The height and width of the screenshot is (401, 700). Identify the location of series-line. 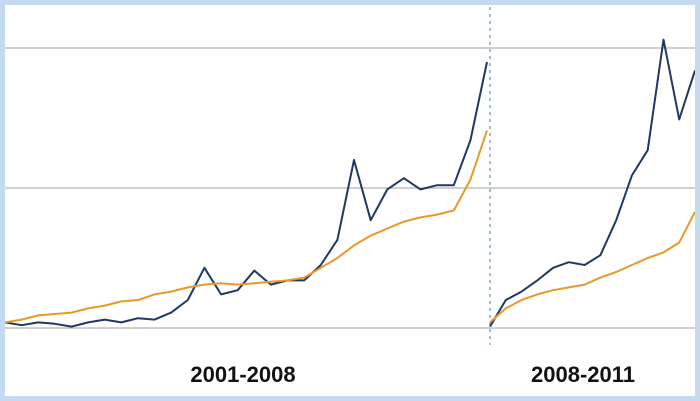
(592, 267).